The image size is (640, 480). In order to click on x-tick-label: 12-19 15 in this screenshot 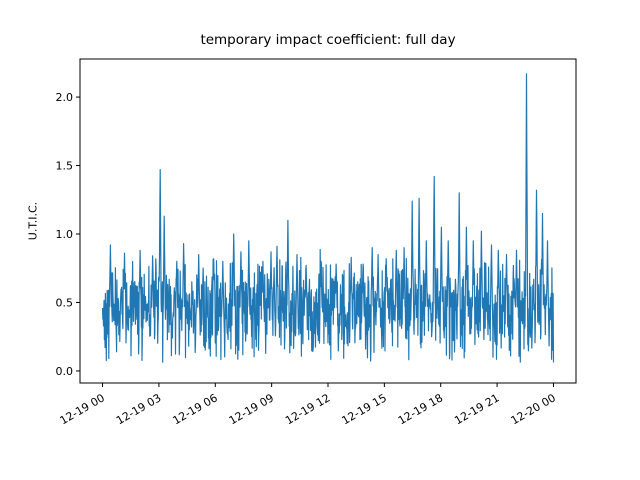, I will do `click(364, 409)`.